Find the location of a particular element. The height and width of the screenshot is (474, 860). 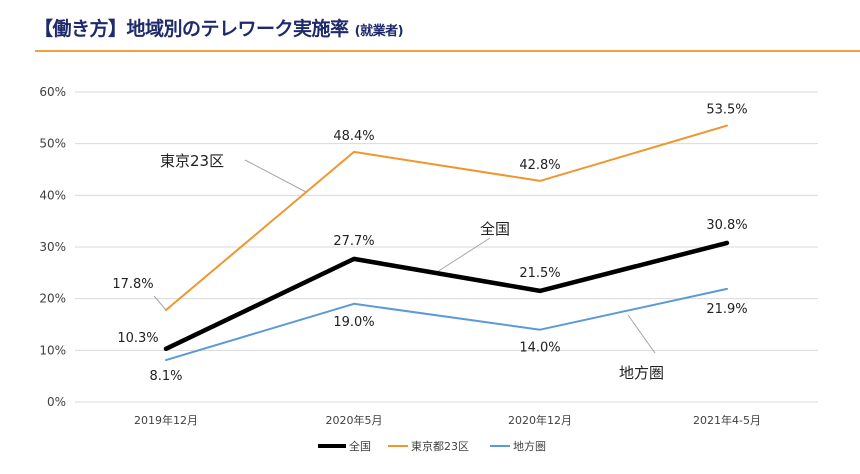

y-tick-label: 30% is located at coordinates (52, 247).